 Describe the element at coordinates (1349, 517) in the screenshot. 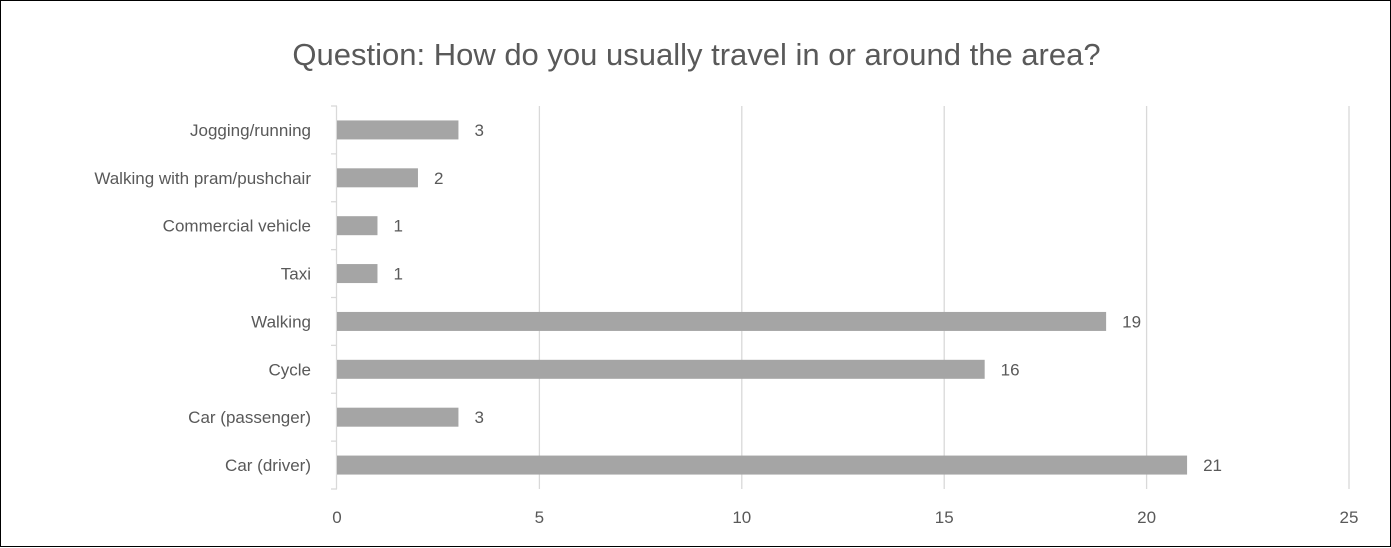

I see `x-tick-label: 25` at that location.